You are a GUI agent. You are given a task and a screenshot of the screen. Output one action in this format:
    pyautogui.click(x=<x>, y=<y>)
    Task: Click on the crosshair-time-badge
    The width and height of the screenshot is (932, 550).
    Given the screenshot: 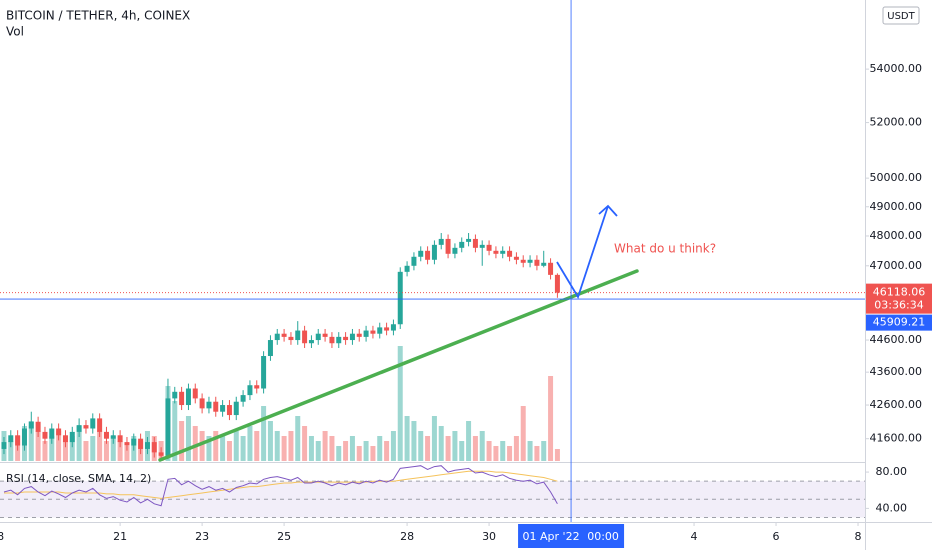 What is the action you would take?
    pyautogui.click(x=571, y=536)
    